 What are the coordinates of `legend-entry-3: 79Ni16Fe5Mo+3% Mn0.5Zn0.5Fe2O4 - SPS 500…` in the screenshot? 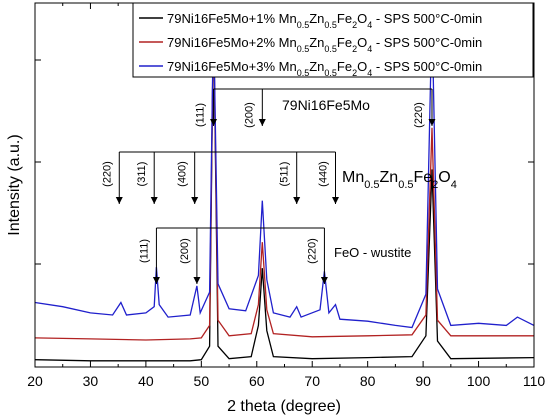 It's located at (324, 68).